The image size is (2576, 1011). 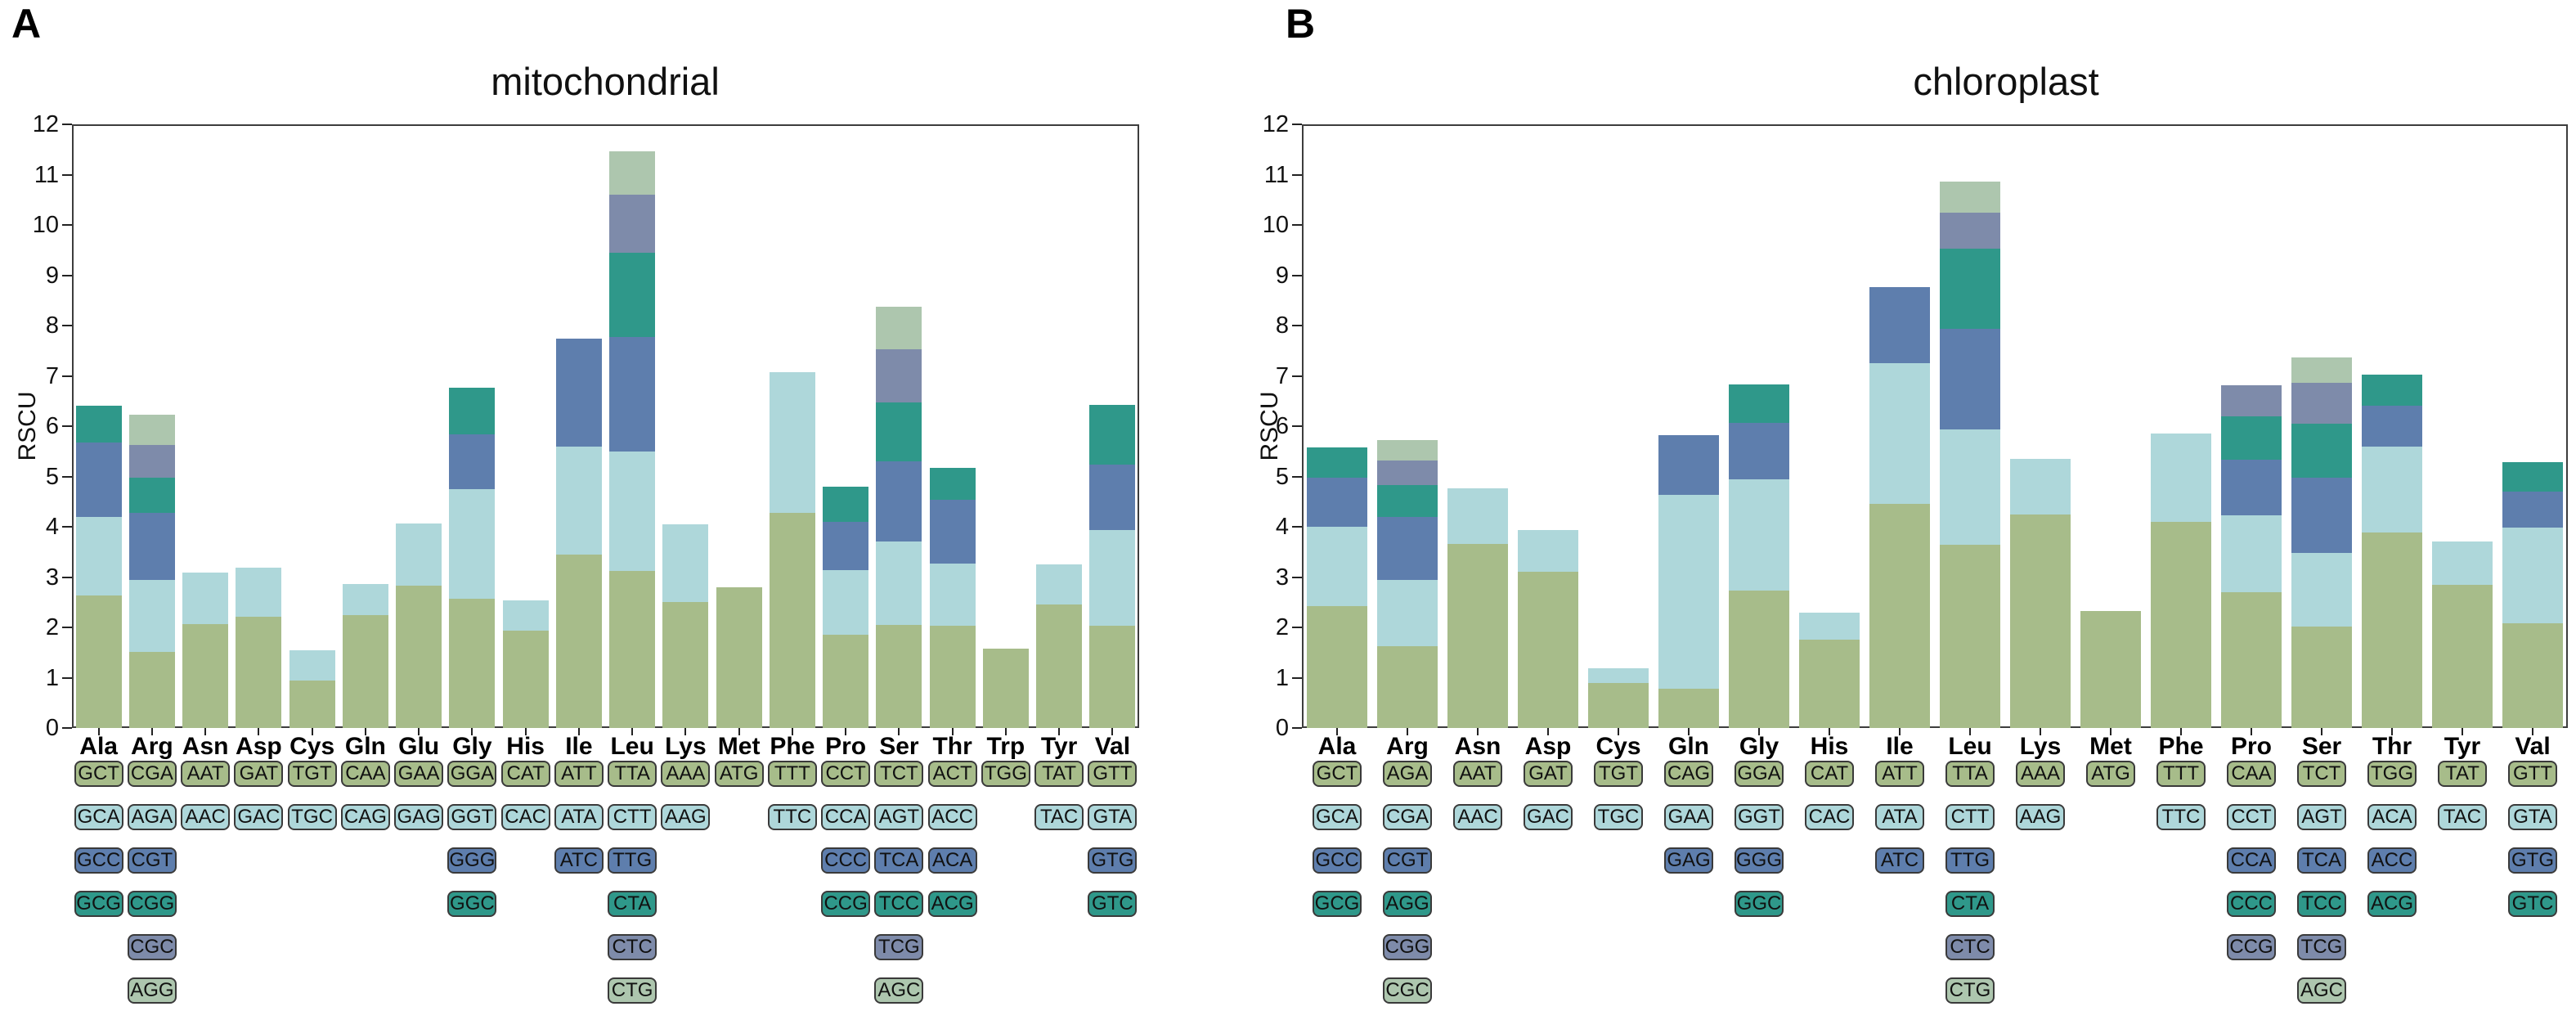 What do you see at coordinates (2251, 860) in the screenshot?
I see `codon-chip-cca: CCA` at bounding box center [2251, 860].